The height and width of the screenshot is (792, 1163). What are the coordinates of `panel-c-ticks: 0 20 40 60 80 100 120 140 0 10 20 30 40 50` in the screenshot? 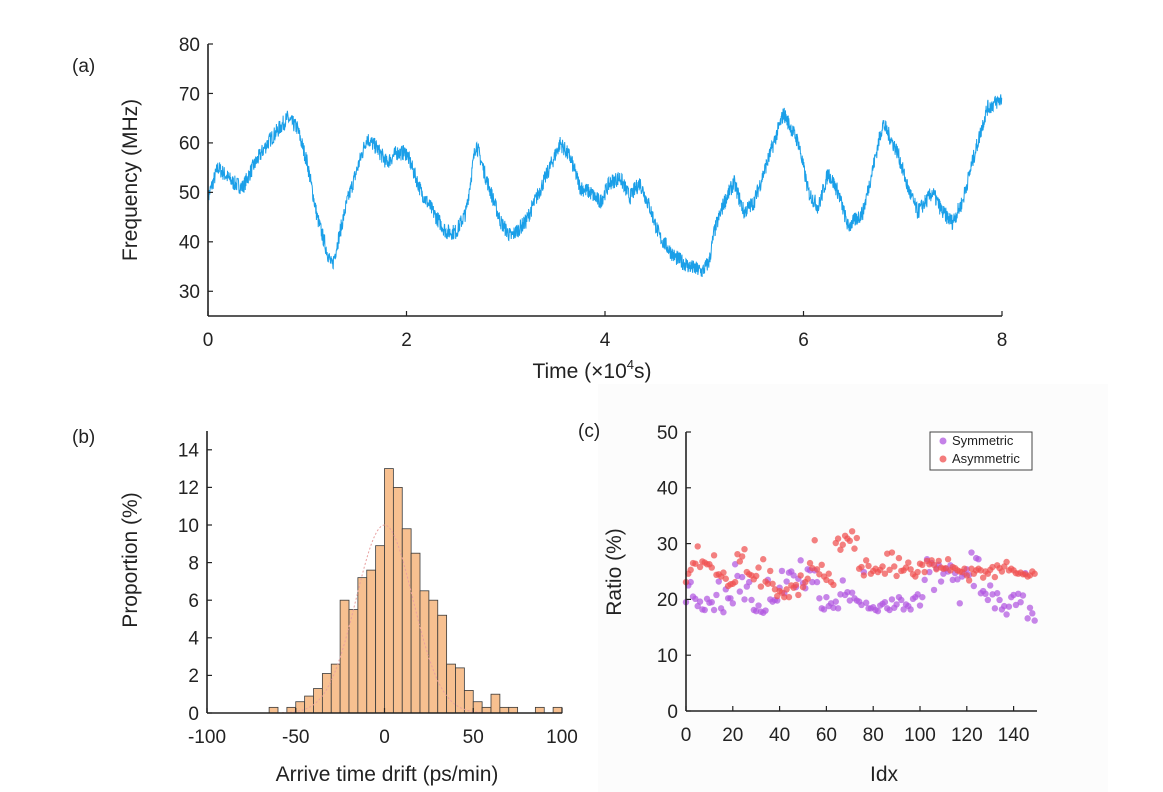 It's located at (843, 584).